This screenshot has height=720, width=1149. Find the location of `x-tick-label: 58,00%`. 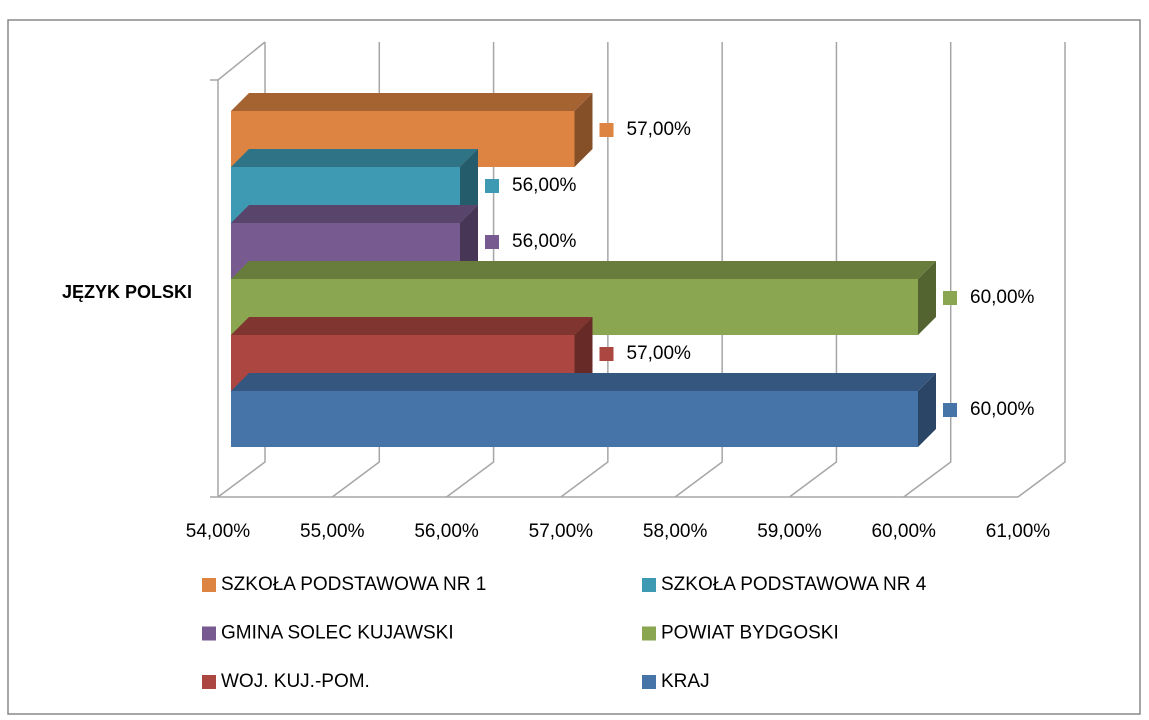

x-tick-label: 58,00% is located at coordinates (675, 531).